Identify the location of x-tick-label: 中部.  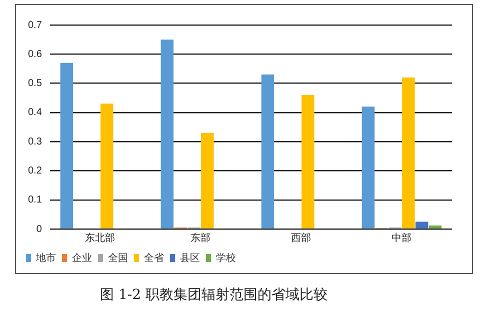
(402, 238).